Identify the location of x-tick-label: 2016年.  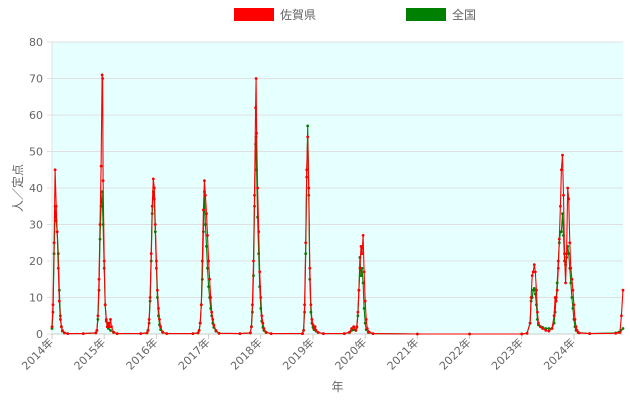
(141, 353).